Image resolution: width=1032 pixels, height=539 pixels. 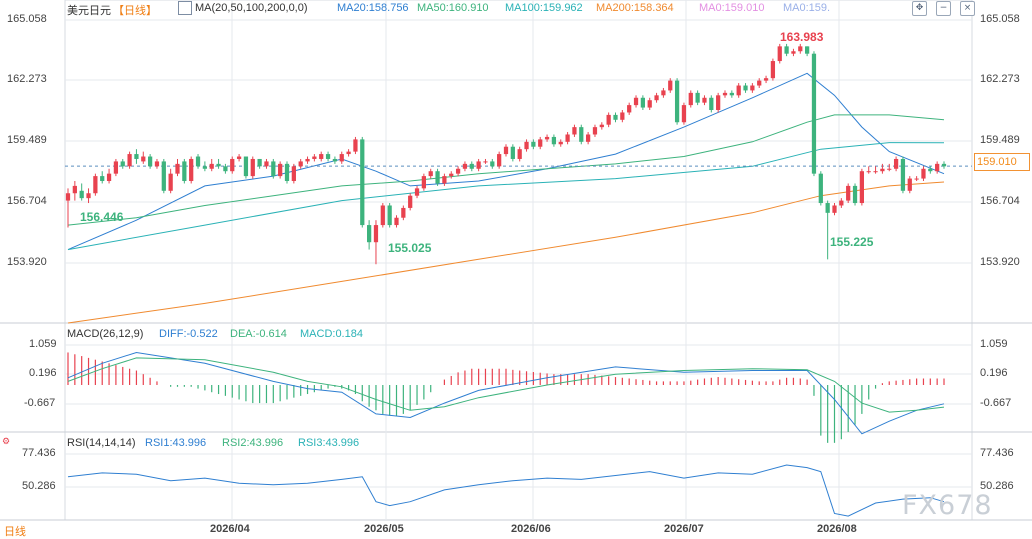 I want to click on symbol-label: 美元日元, so click(x=89, y=11).